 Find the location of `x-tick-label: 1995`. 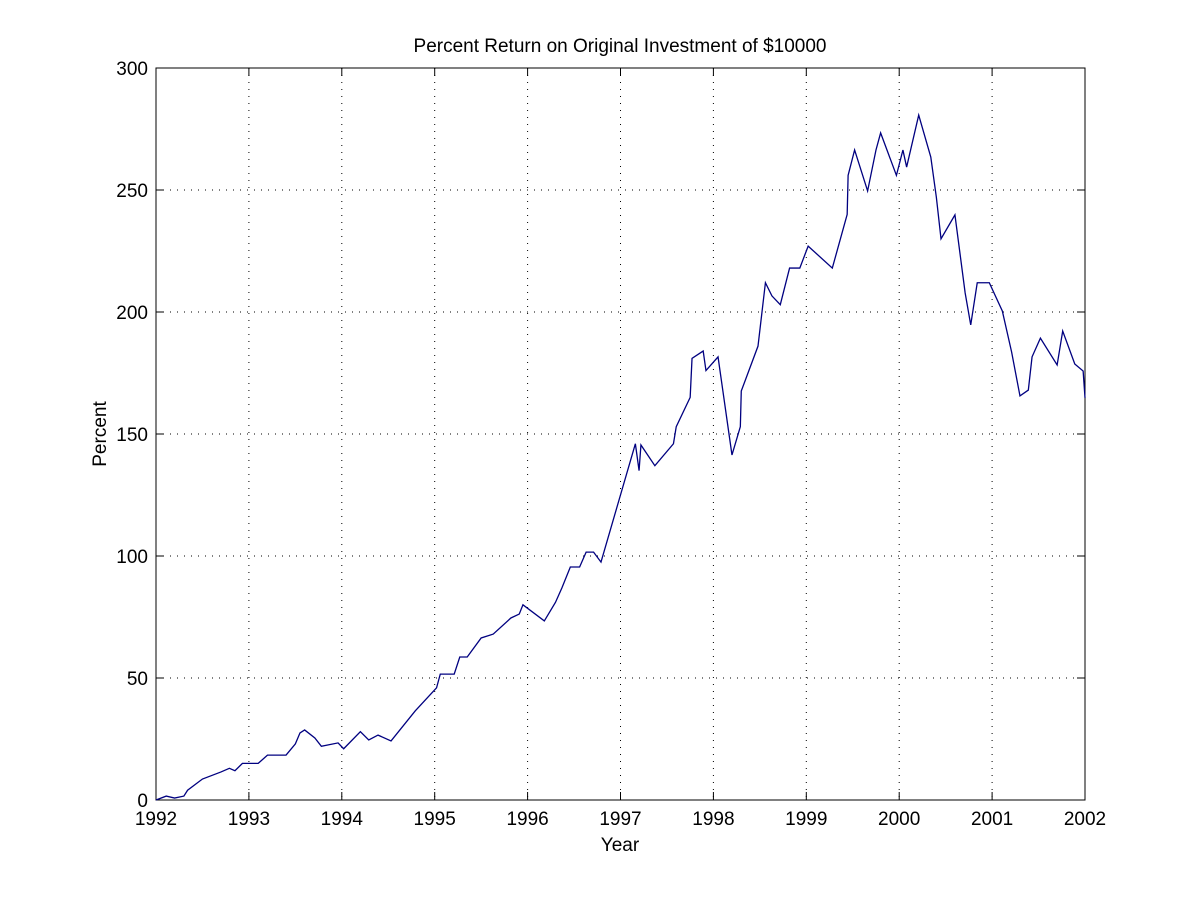

x-tick-label: 1995 is located at coordinates (435, 819).